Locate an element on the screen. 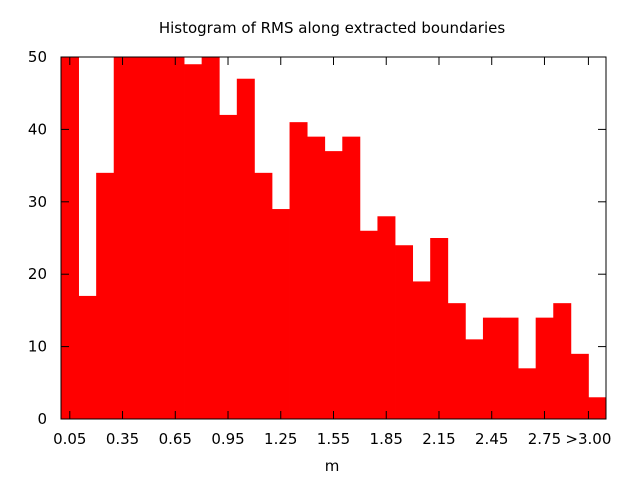 The image size is (640, 480). x-tick-label: 1.55 is located at coordinates (333, 439).